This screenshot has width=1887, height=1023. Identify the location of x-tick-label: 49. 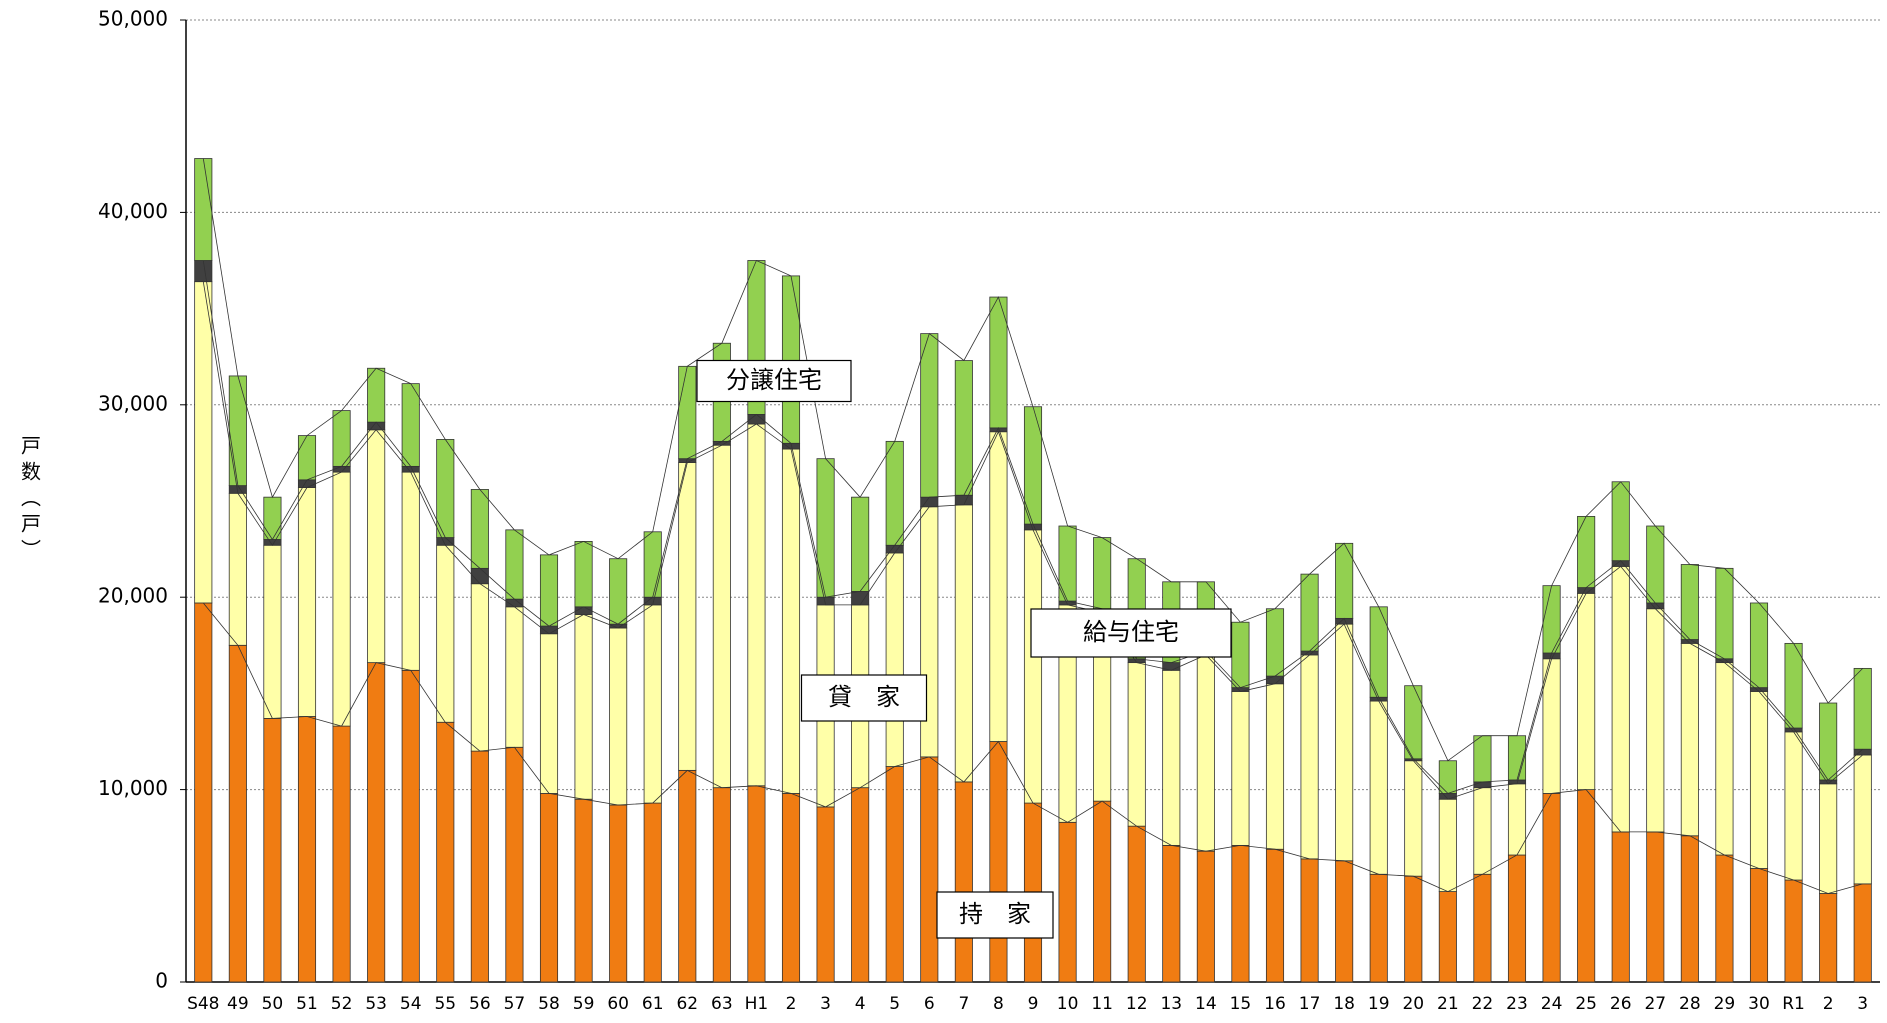
(238, 1004).